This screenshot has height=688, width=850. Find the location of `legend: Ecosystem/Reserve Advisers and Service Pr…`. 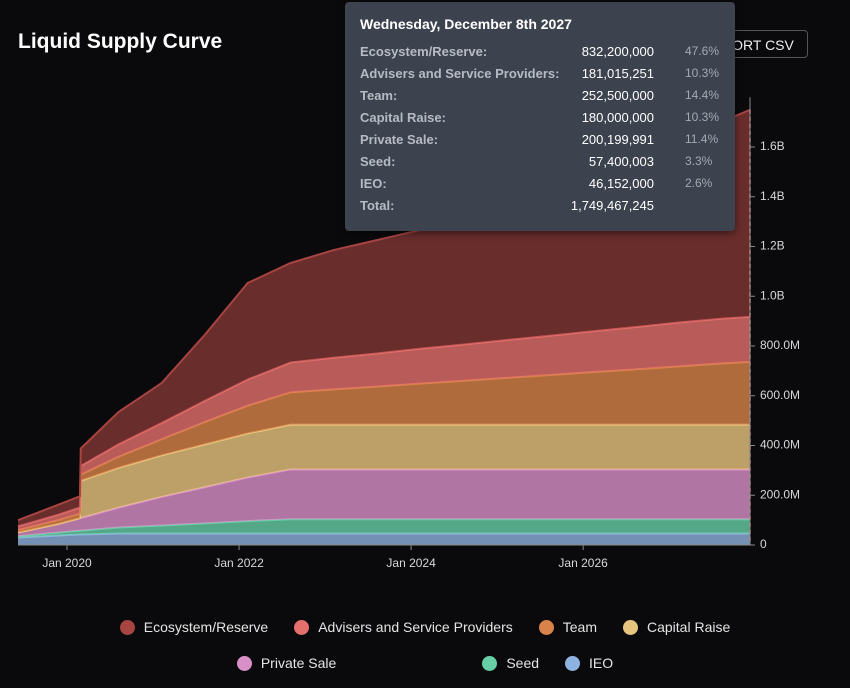

legend: Ecosystem/Reserve Advisers and Service Pr… is located at coordinates (425, 645).